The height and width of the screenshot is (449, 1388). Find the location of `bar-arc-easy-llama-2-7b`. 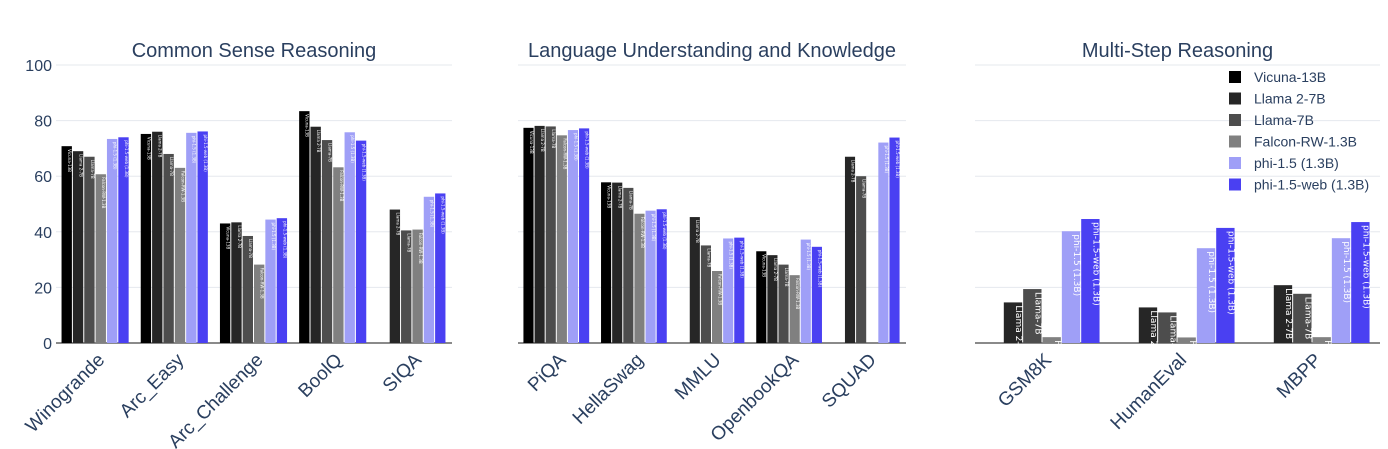

bar-arc-easy-llama-2-7b is located at coordinates (157, 237).